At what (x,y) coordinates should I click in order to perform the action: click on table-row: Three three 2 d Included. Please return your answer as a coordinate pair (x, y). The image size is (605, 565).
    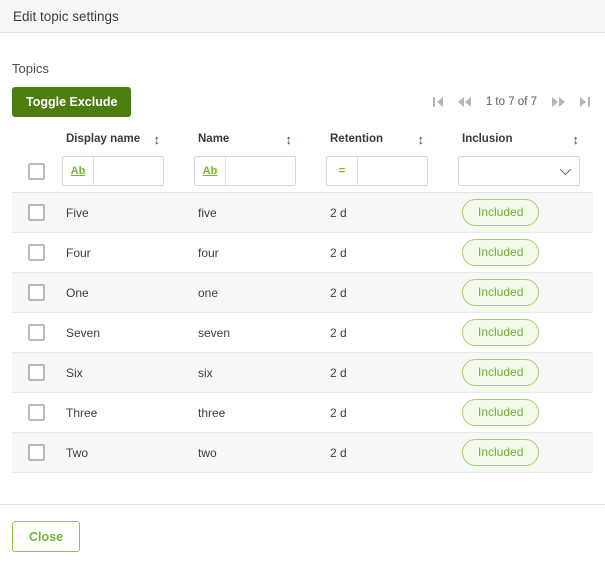
    Looking at the image, I should click on (302, 413).